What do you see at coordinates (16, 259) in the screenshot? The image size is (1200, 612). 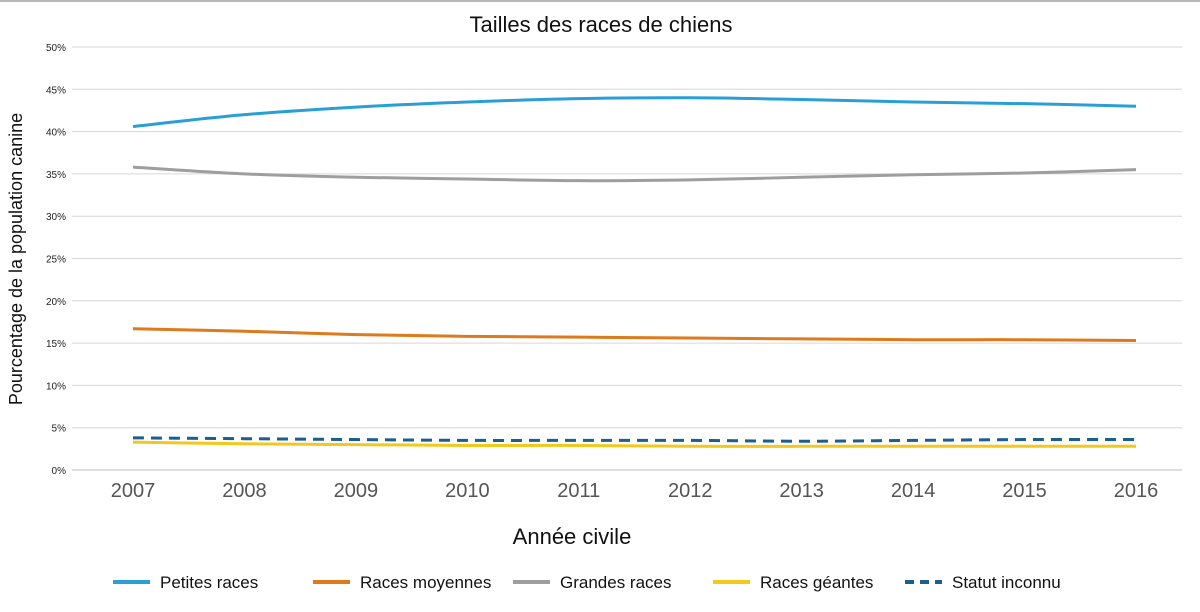 I see `y-axis-label: Pourcentage de la population canine` at bounding box center [16, 259].